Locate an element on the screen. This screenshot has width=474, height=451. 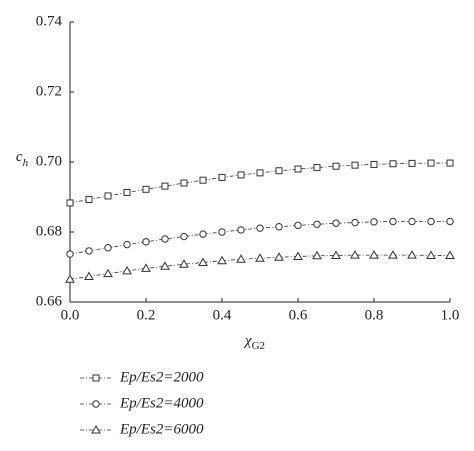
x-label-base: χ is located at coordinates (247, 341).